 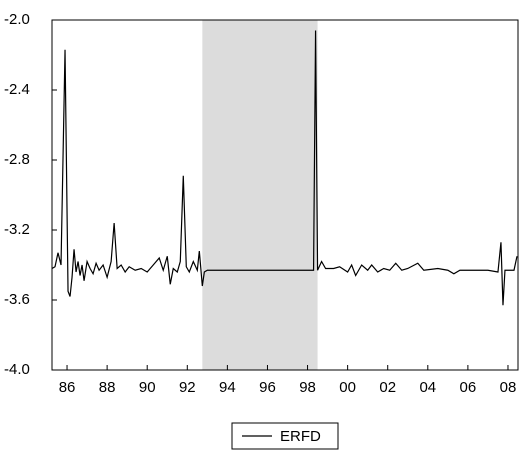 What do you see at coordinates (67, 387) in the screenshot?
I see `x-tick-label: 86` at bounding box center [67, 387].